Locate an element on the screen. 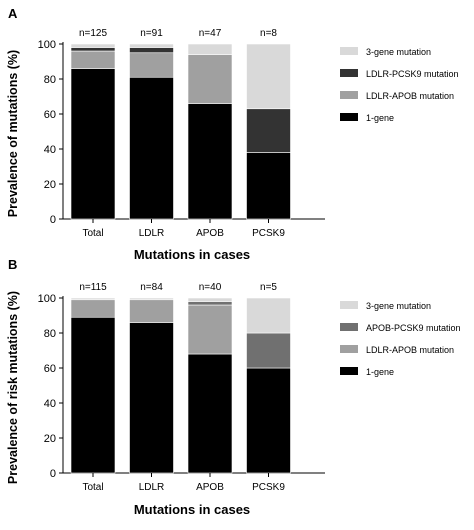 The height and width of the screenshot is (530, 474). panel-b-x-tick-label: APOB is located at coordinates (210, 487).